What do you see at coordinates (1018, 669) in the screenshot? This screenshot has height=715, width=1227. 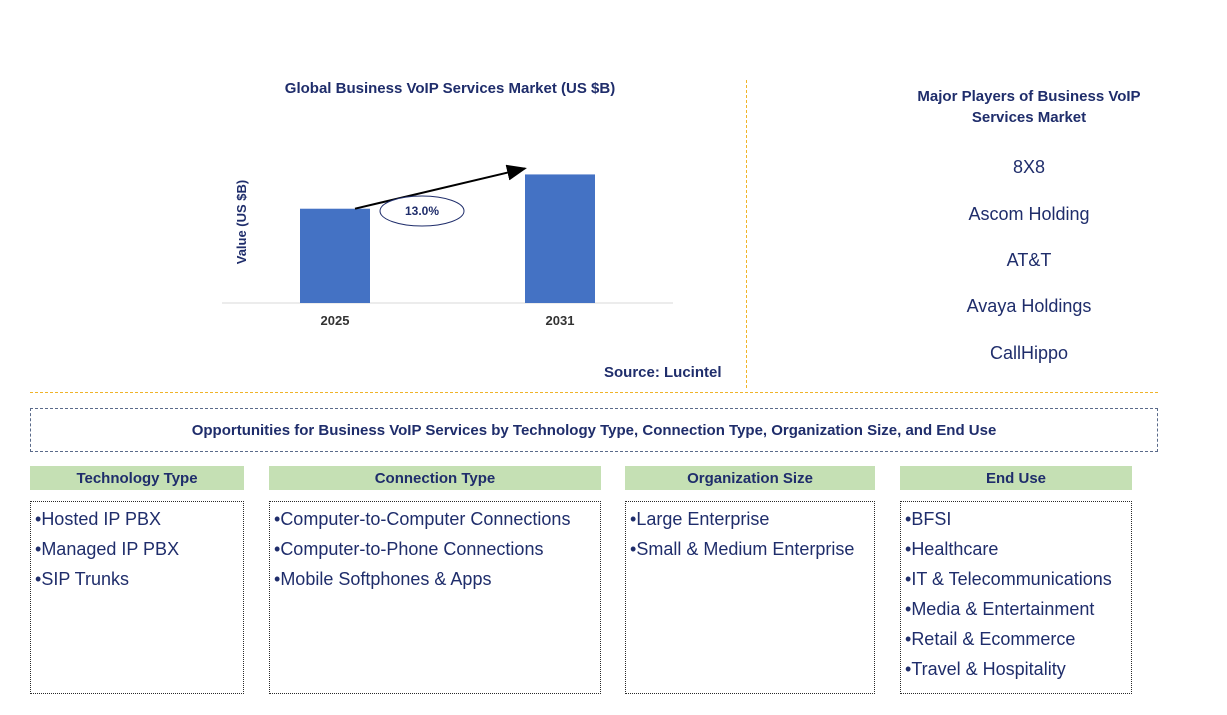 I see `list-item: Travel & Hospitality` at bounding box center [1018, 669].